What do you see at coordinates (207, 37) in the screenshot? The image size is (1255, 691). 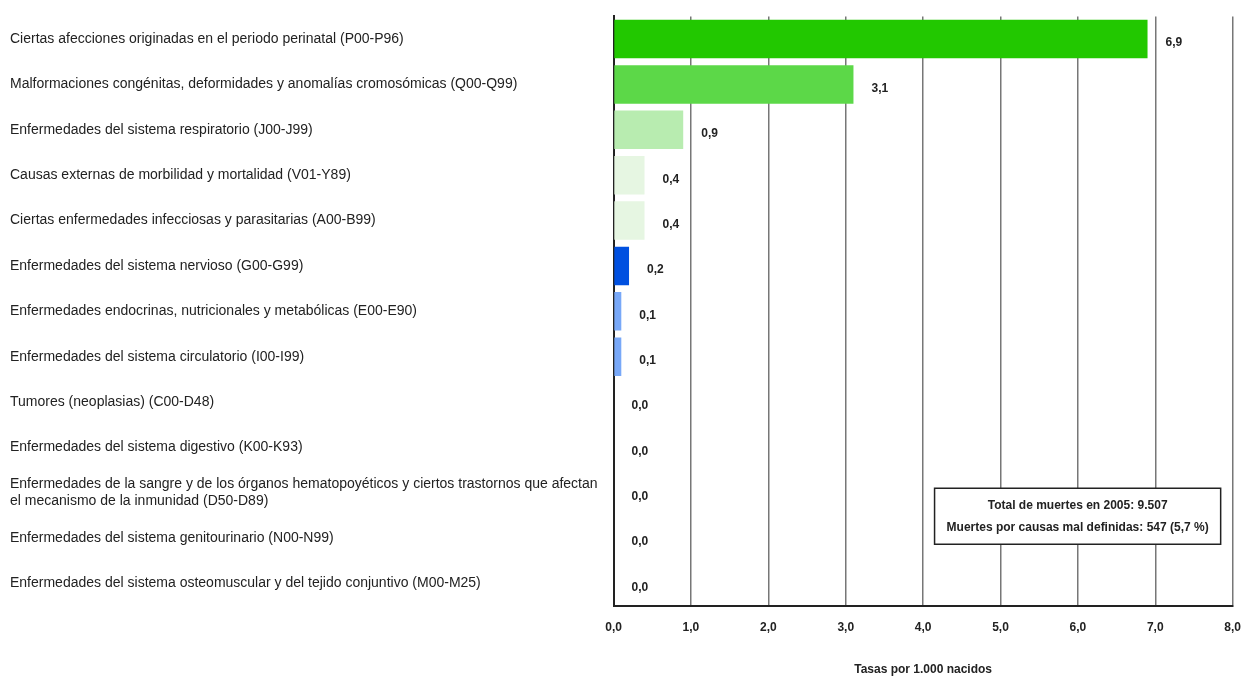 I see `y-tick-label: Ciertas afecciones originadas en el periodo perinatal (P00-P96)` at bounding box center [207, 37].